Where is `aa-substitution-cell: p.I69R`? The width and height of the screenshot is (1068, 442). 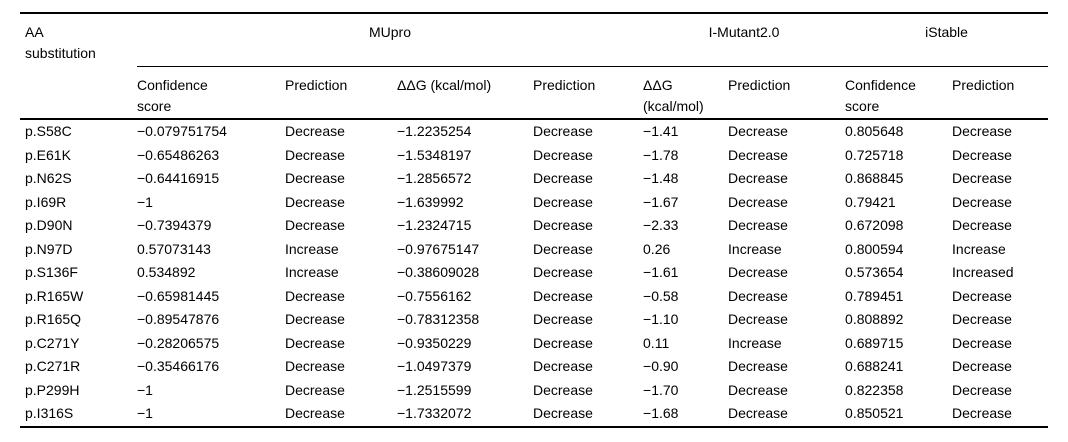
aa-substitution-cell: p.I69R is located at coordinates (46, 201).